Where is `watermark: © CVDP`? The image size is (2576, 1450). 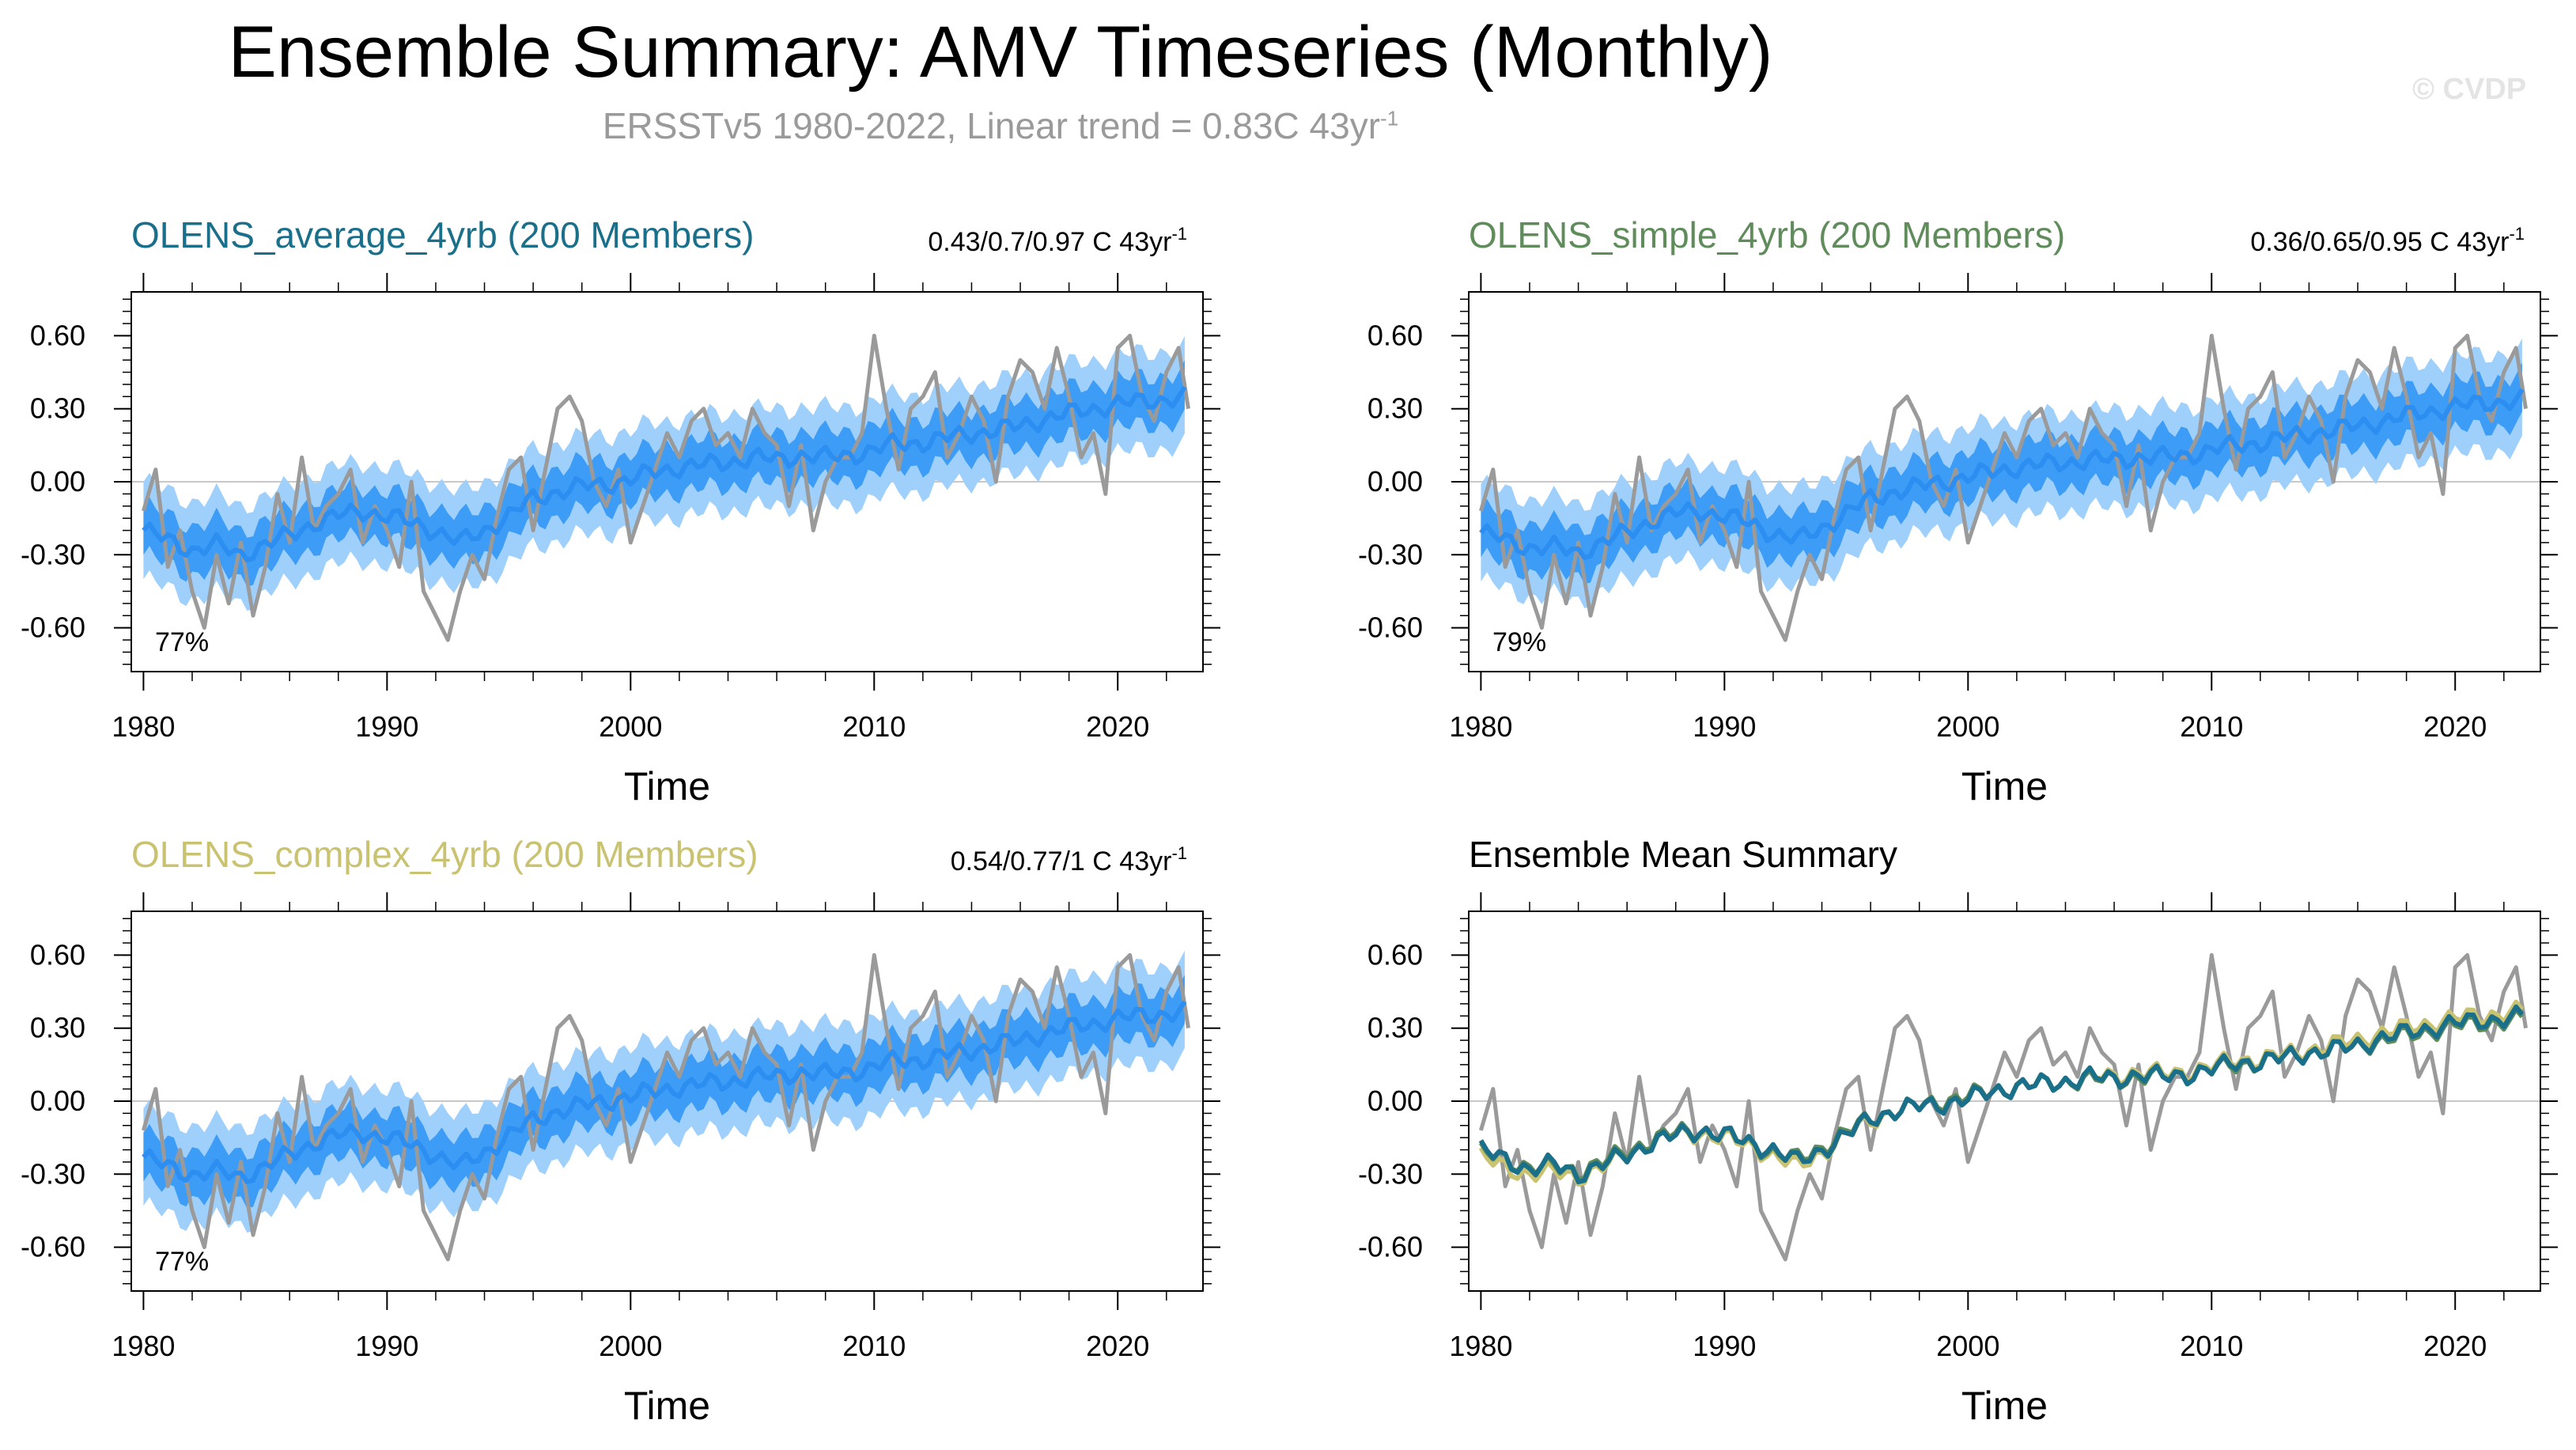
watermark: © CVDP is located at coordinates (2469, 89).